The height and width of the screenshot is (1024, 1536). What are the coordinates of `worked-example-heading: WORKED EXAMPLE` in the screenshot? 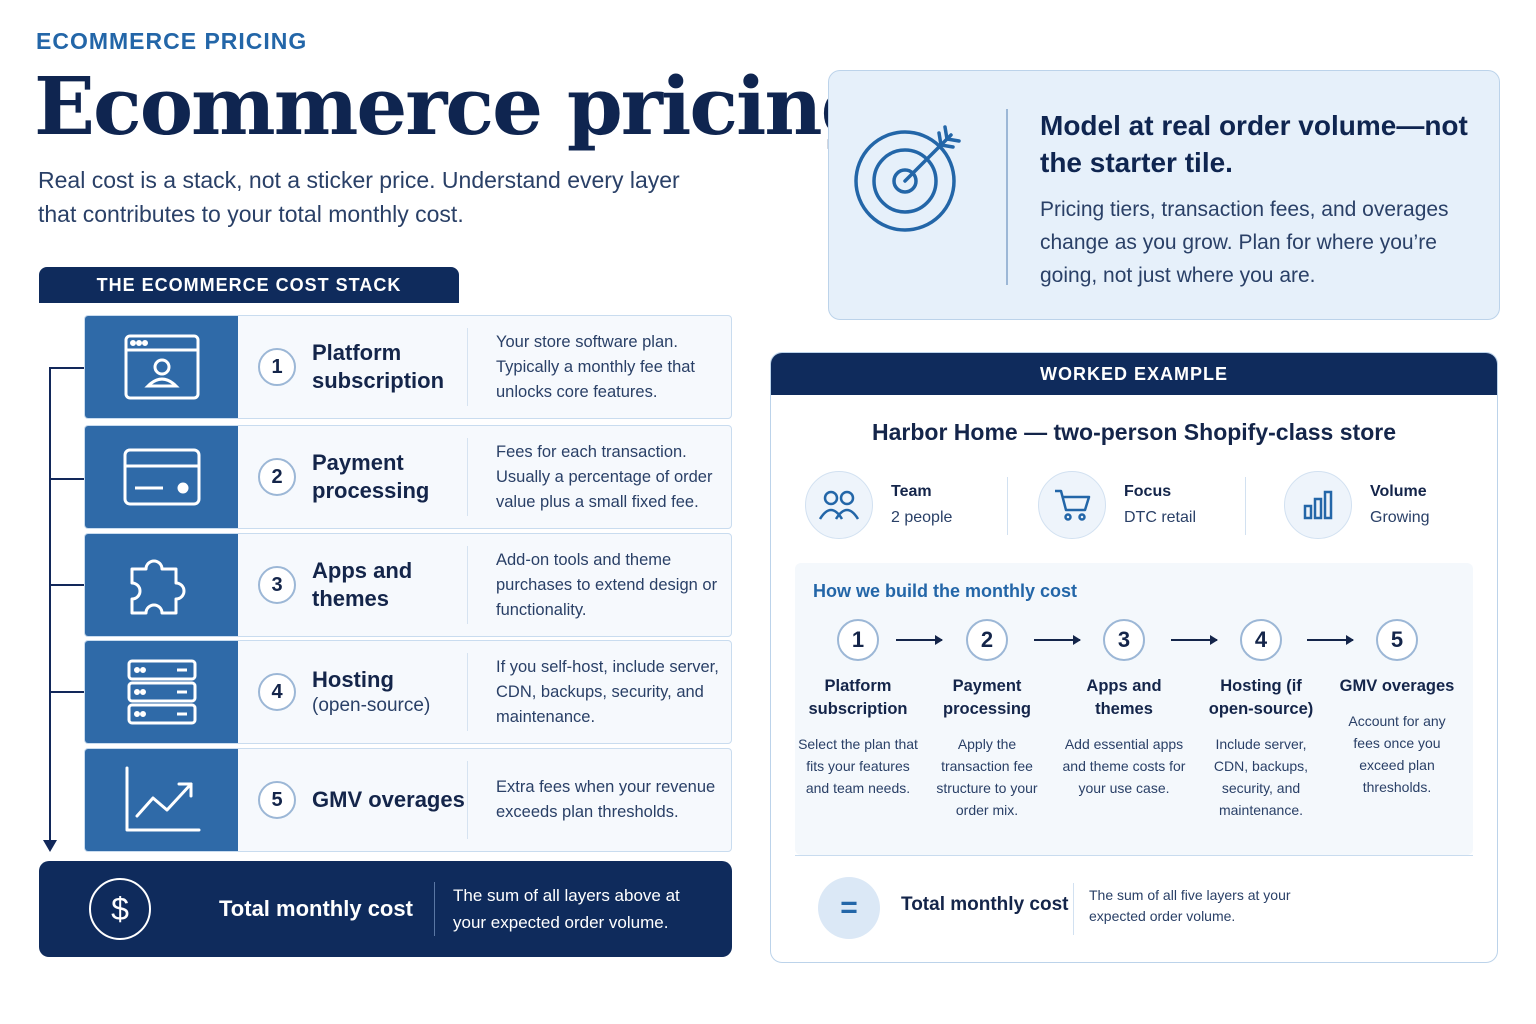 It's located at (1134, 374).